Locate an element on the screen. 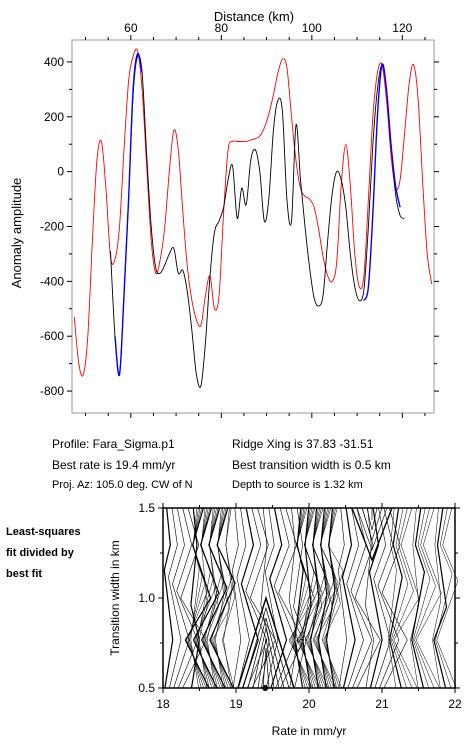  top-x-axis-label: Distance (km) is located at coordinates (254, 16).